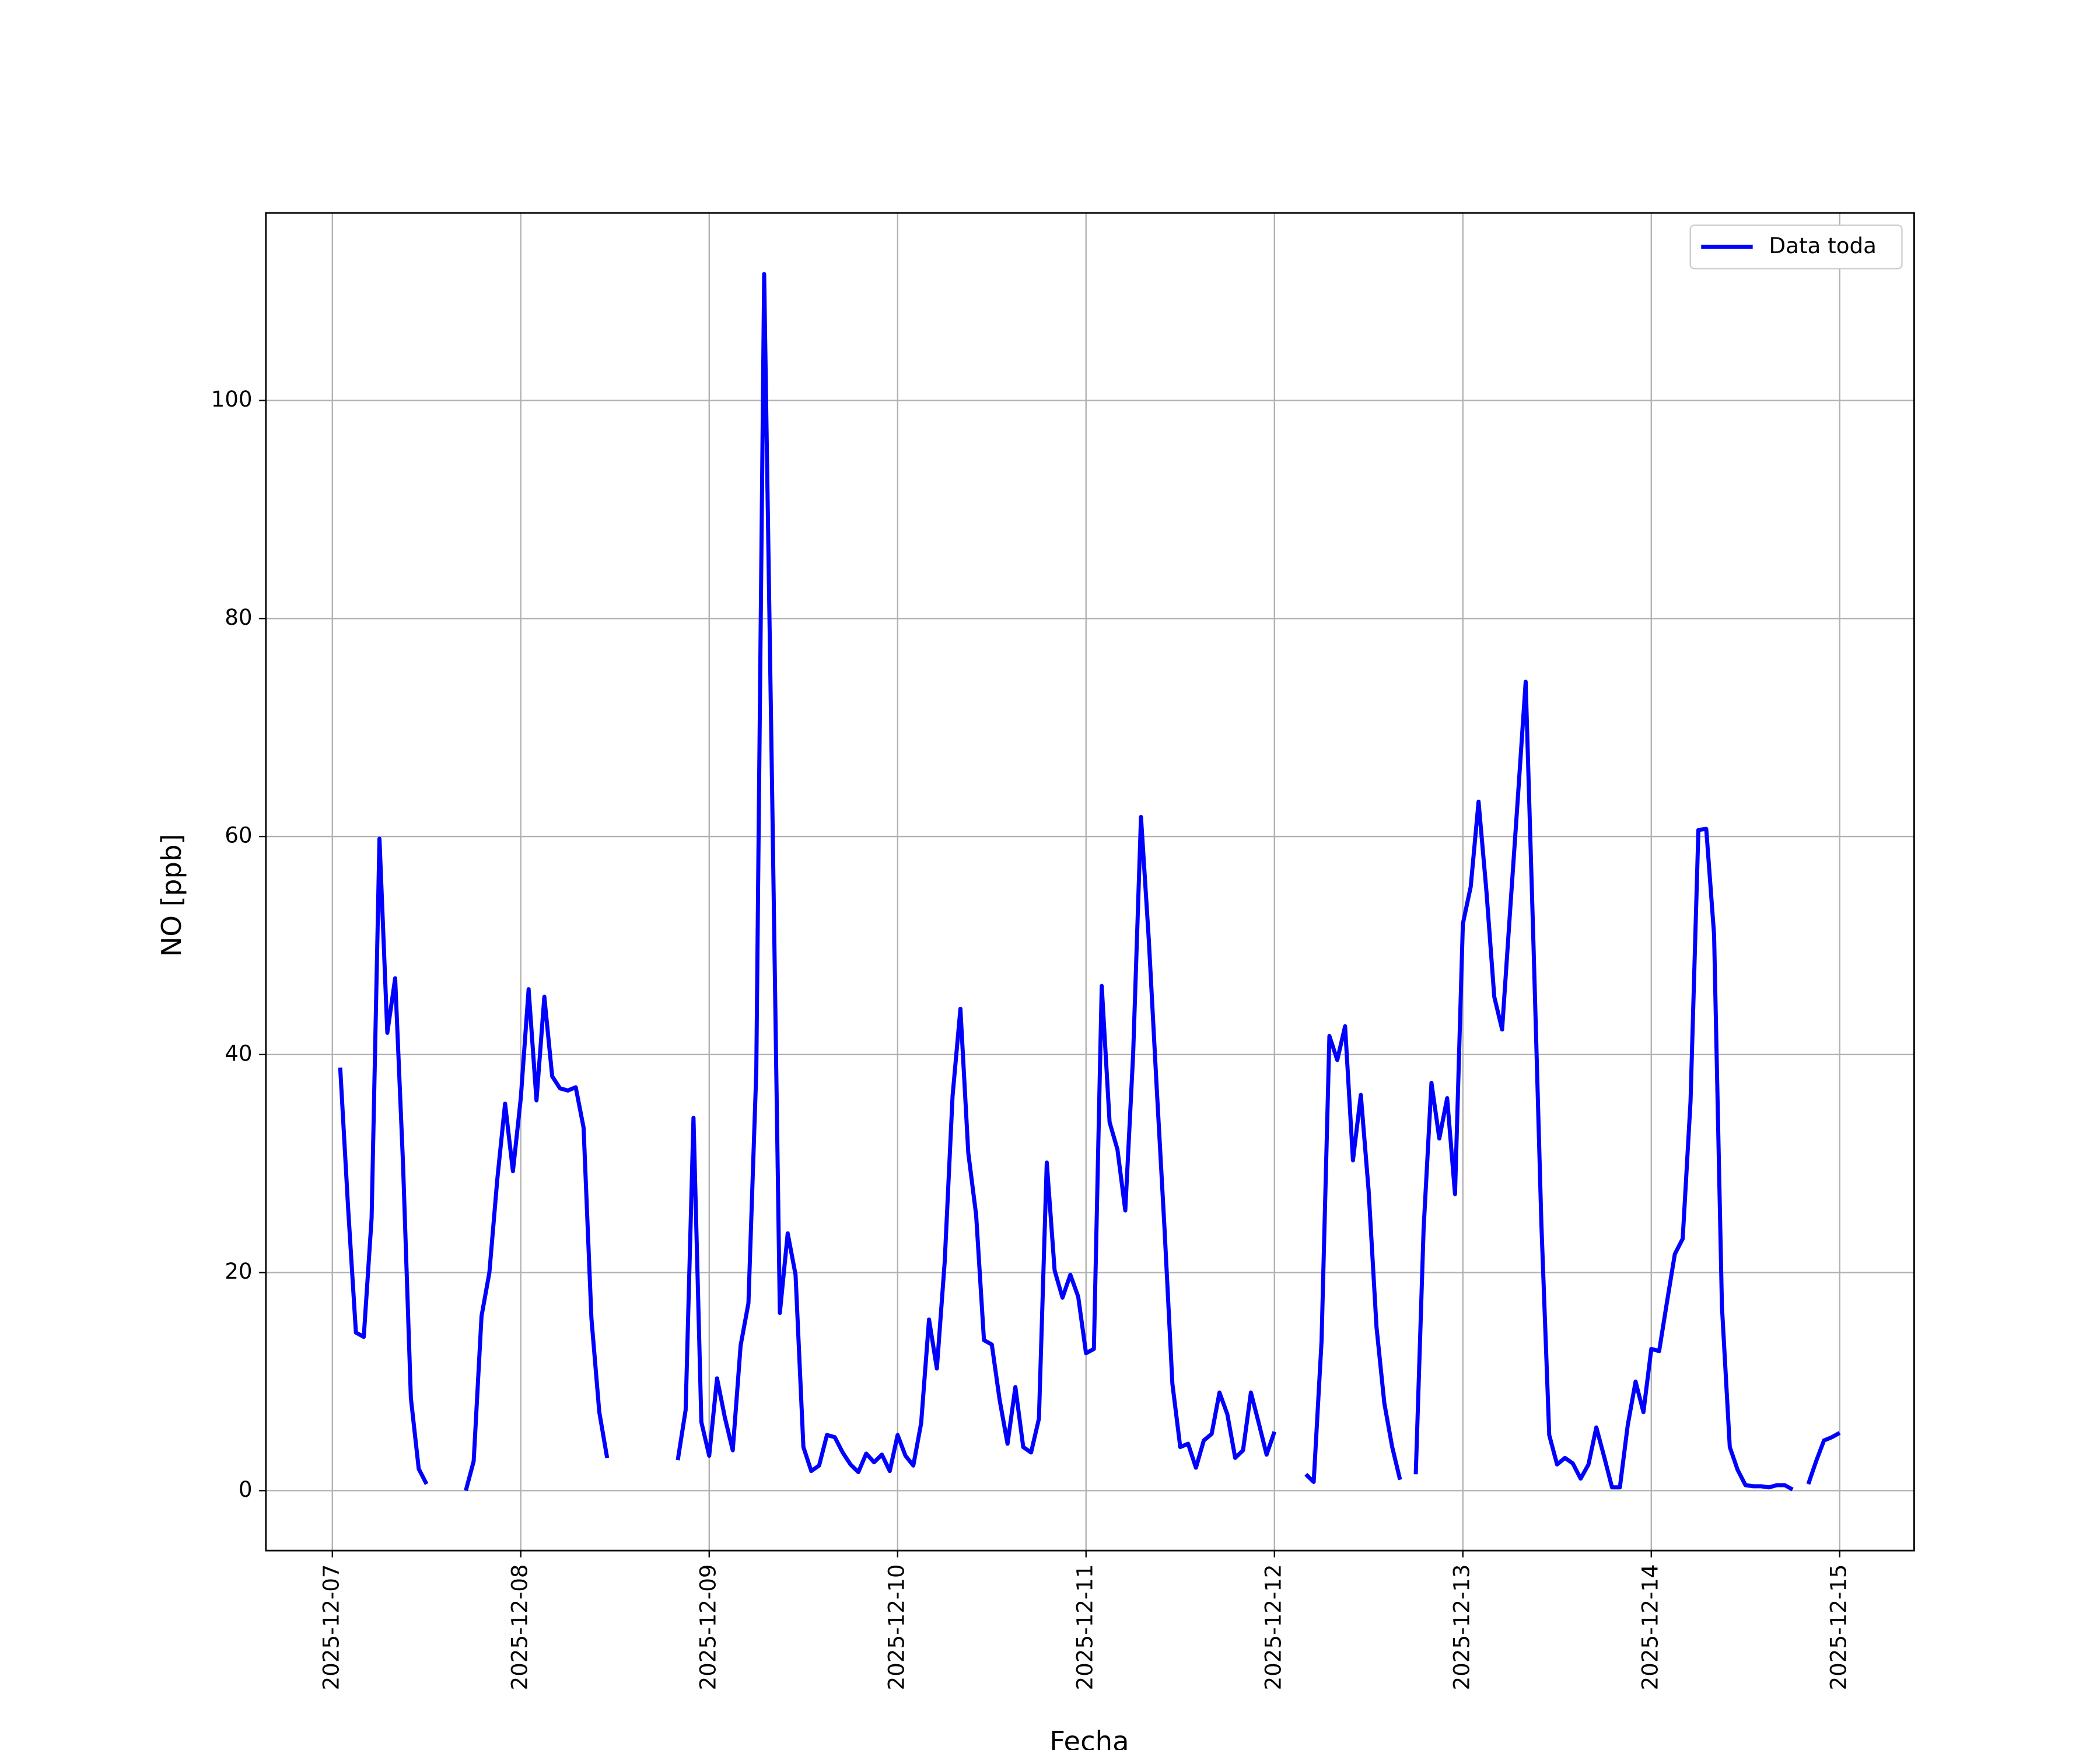 The image size is (2100, 1750). What do you see at coordinates (1461, 1627) in the screenshot?
I see `x-tick-label: 2025-12-13` at bounding box center [1461, 1627].